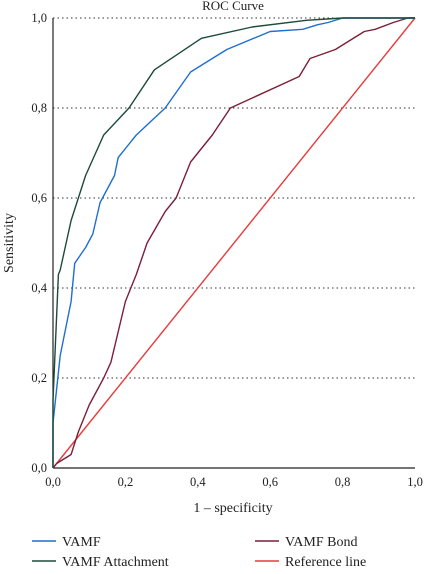 The width and height of the screenshot is (427, 574). What do you see at coordinates (198, 482) in the screenshot?
I see `x-tick-label: 0,4` at bounding box center [198, 482].